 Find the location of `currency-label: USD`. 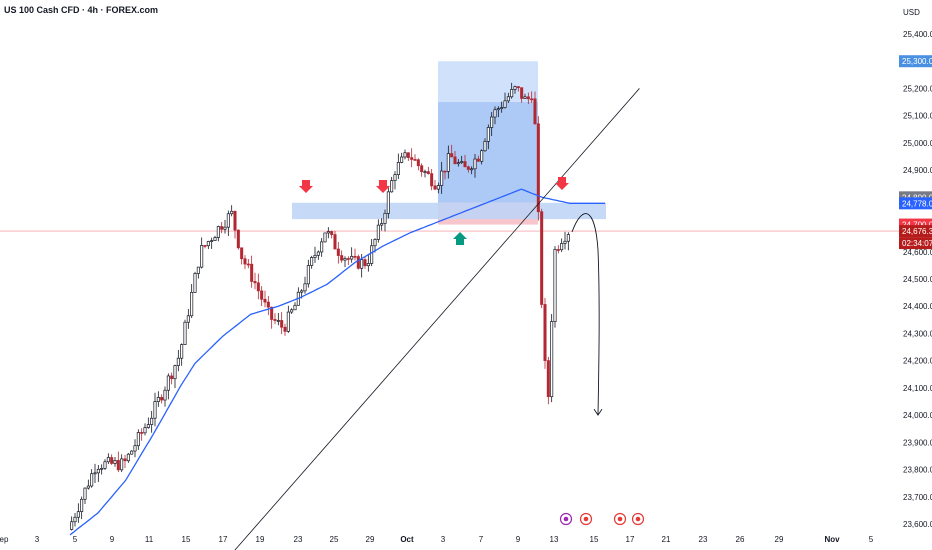

currency-label: USD is located at coordinates (911, 12).